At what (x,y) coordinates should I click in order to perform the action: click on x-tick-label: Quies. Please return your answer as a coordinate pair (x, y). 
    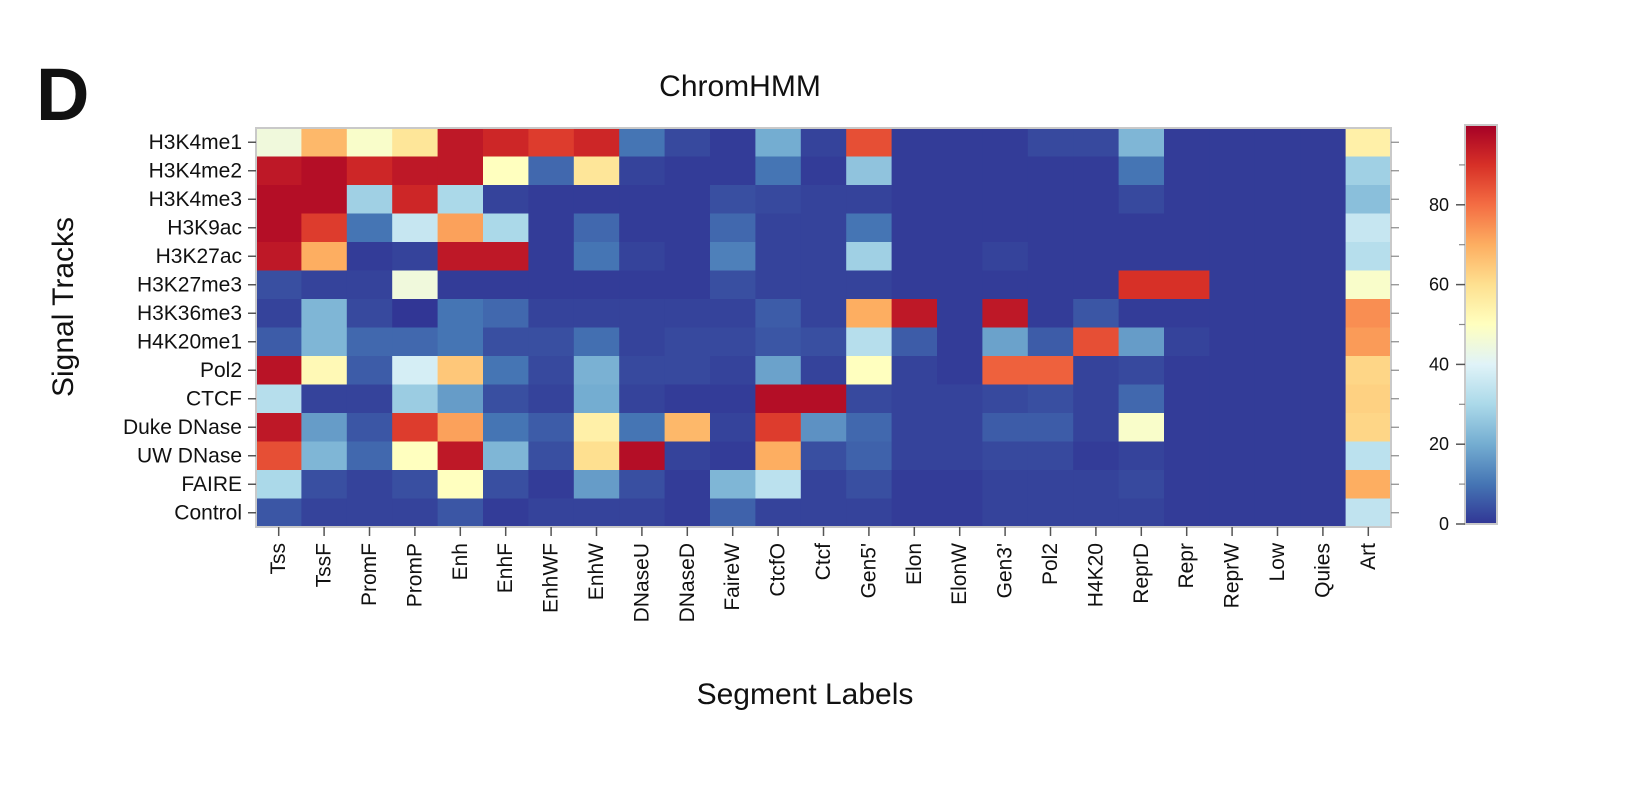
    Looking at the image, I should click on (1322, 570).